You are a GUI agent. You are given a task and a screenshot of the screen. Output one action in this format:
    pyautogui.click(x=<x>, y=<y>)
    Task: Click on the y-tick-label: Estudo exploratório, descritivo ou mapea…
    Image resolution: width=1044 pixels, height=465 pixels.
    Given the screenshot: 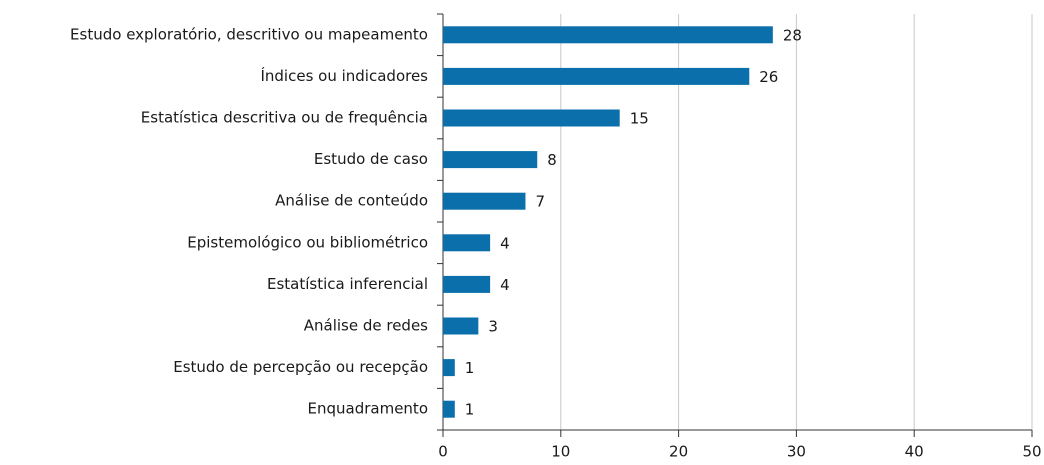 What is the action you would take?
    pyautogui.click(x=249, y=34)
    